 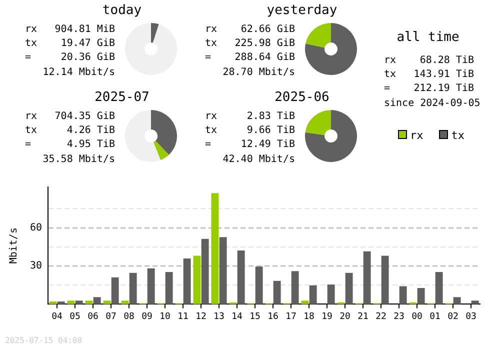 What do you see at coordinates (84, 116) in the screenshot?
I see `text: 704.35 GiB` at bounding box center [84, 116].